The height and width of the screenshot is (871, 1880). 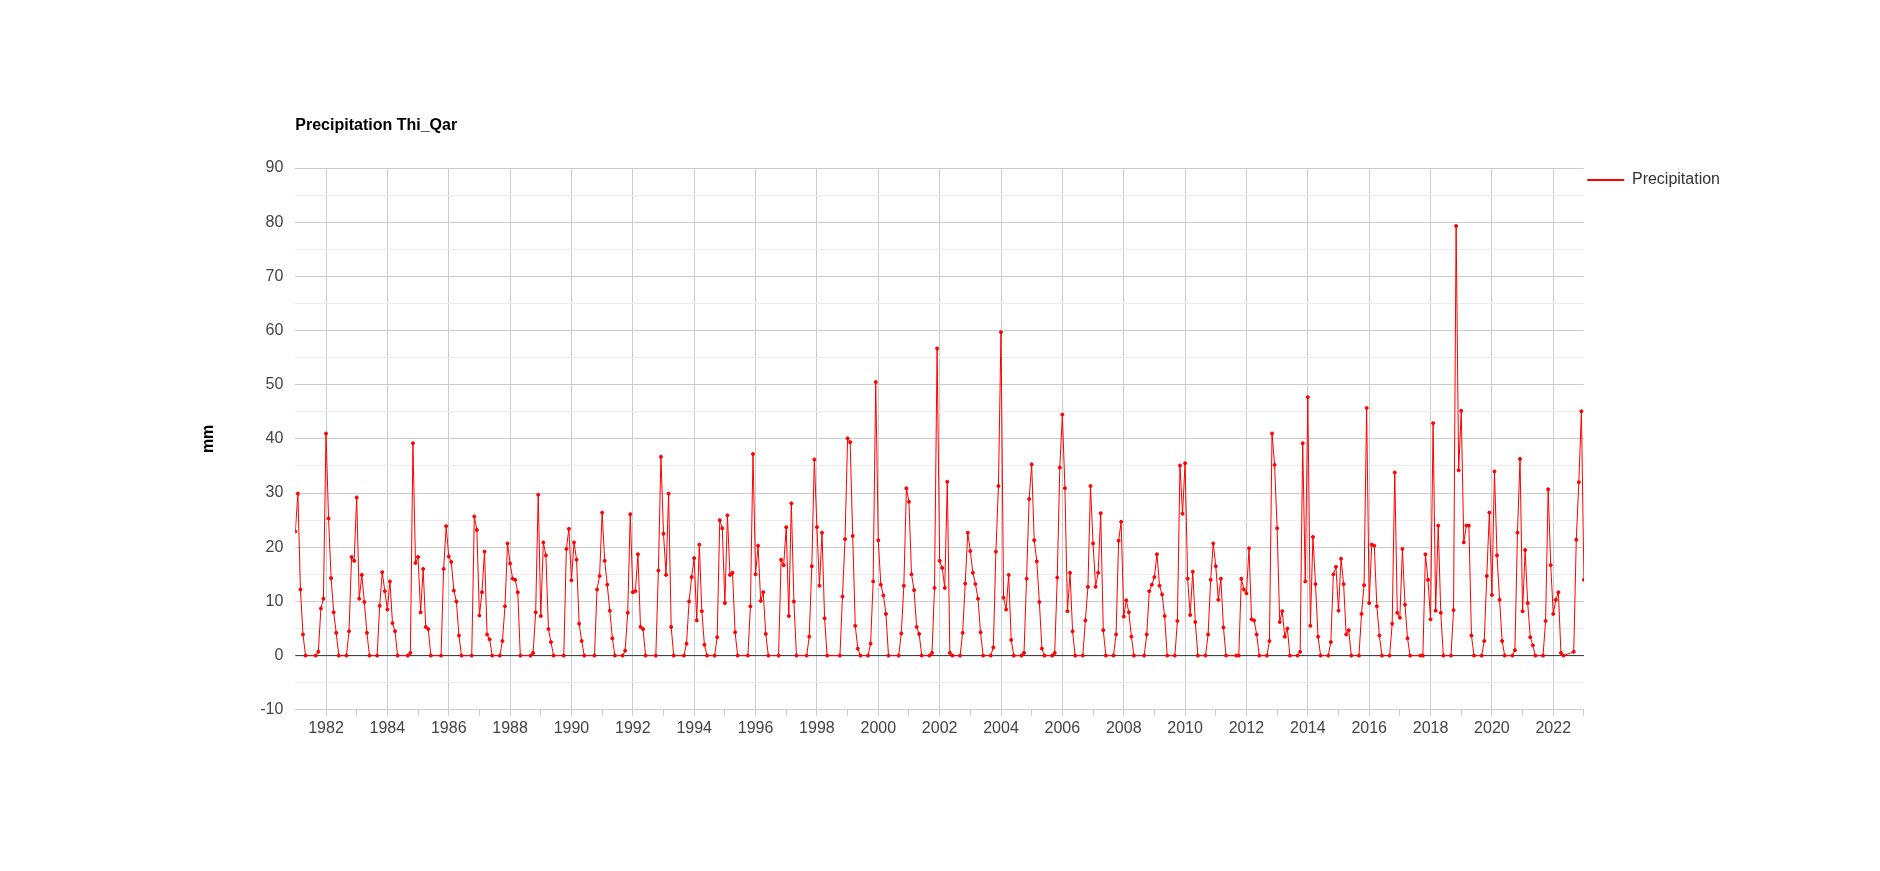 What do you see at coordinates (755, 727) in the screenshot?
I see `x-tick-label: 1996` at bounding box center [755, 727].